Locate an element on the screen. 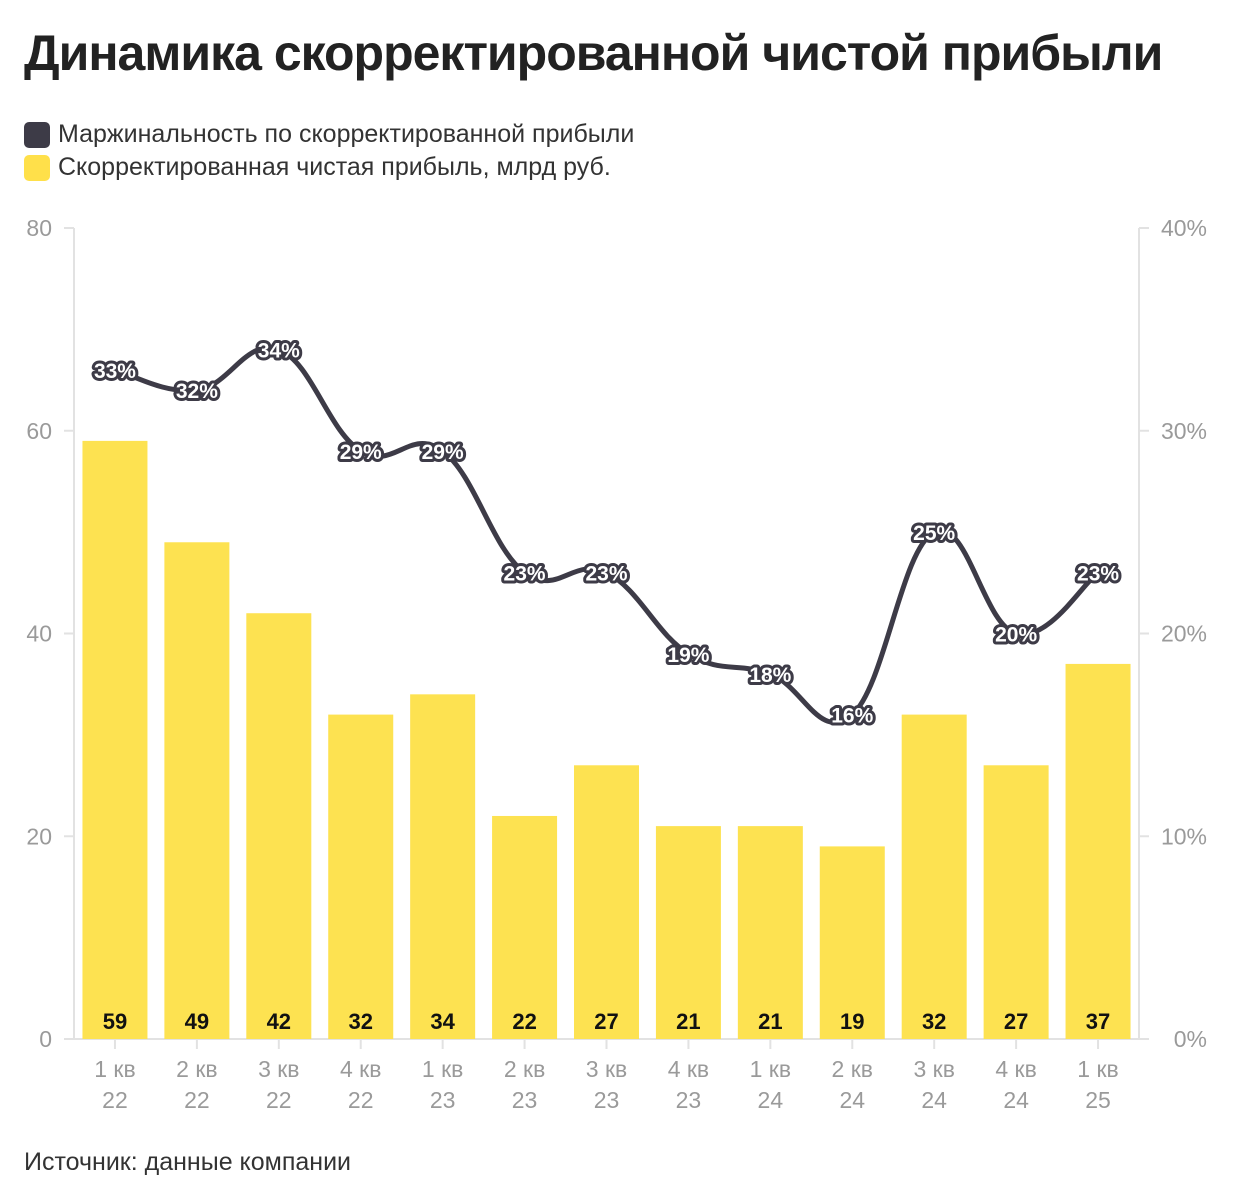 Image resolution: width=1239 pixels, height=1201 pixels. bar-value-label: 22 is located at coordinates (524, 1021).